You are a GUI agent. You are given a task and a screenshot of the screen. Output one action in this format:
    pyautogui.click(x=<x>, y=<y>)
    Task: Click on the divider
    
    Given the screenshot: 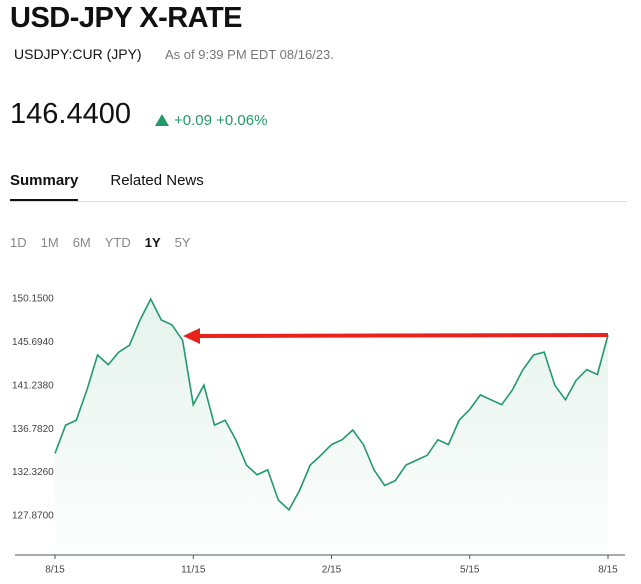 What is the action you would take?
    pyautogui.click(x=318, y=201)
    